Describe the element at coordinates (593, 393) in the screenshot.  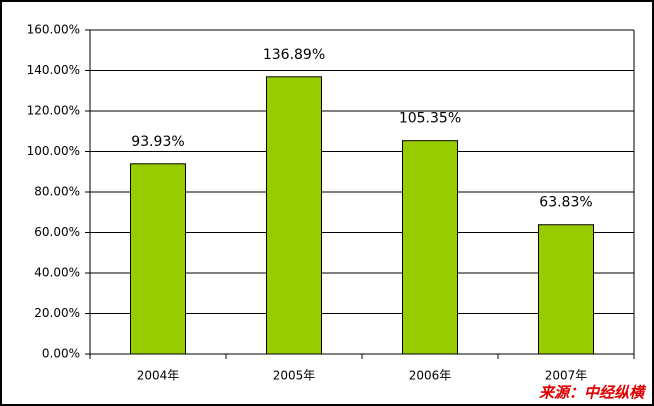
I see `source-note: 来源：中经纵横` at that location.